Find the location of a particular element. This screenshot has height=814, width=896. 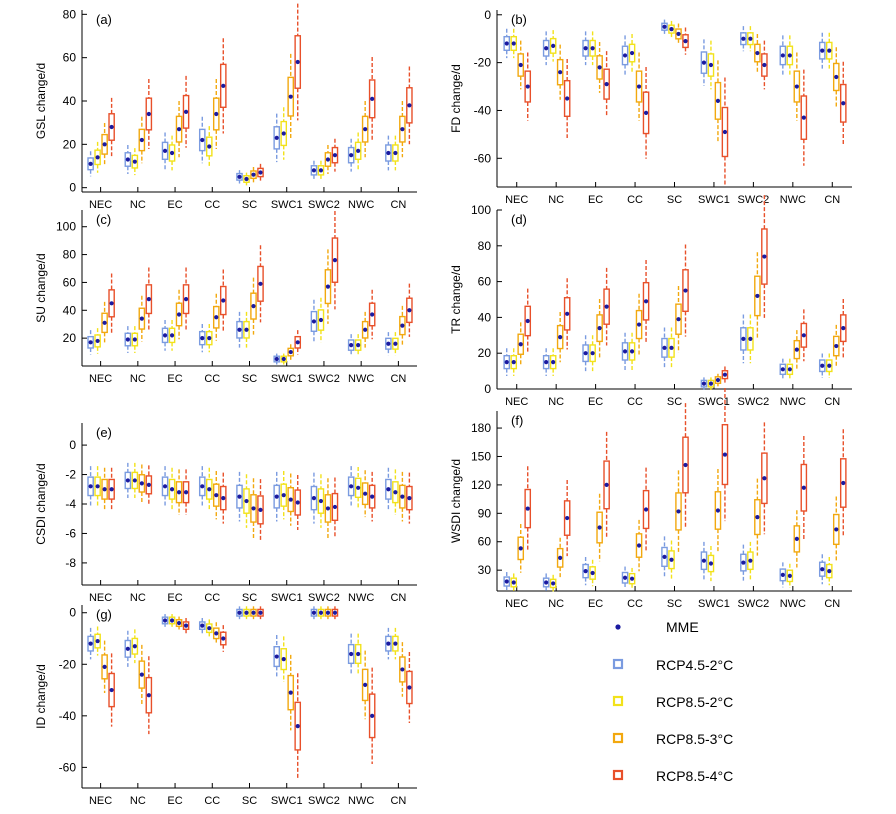

y-axis-label: SU change/d is located at coordinates (41, 287).